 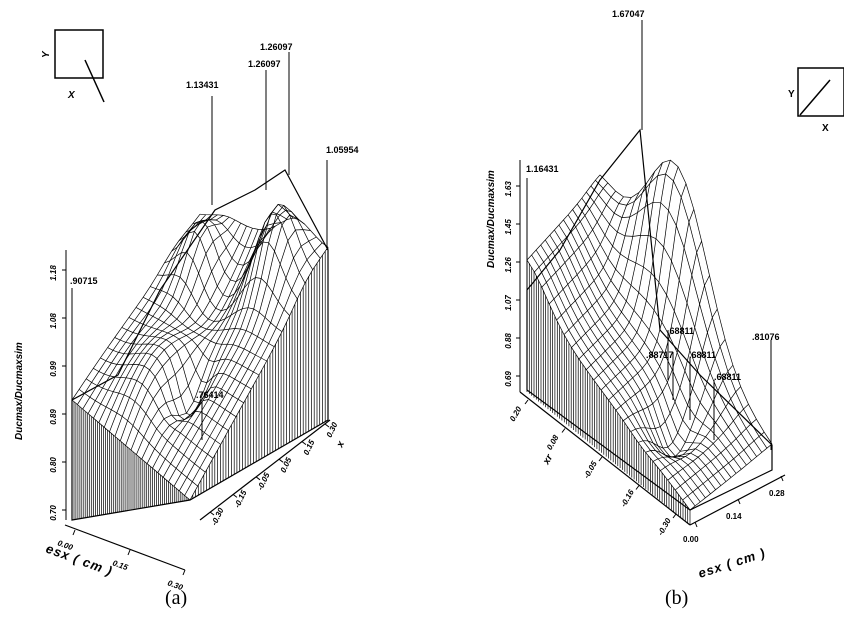 What do you see at coordinates (58, 385) in the screenshot?
I see `z-axis-a: 0.70 0.80 0.89 0.99 1.08 1.18` at bounding box center [58, 385].